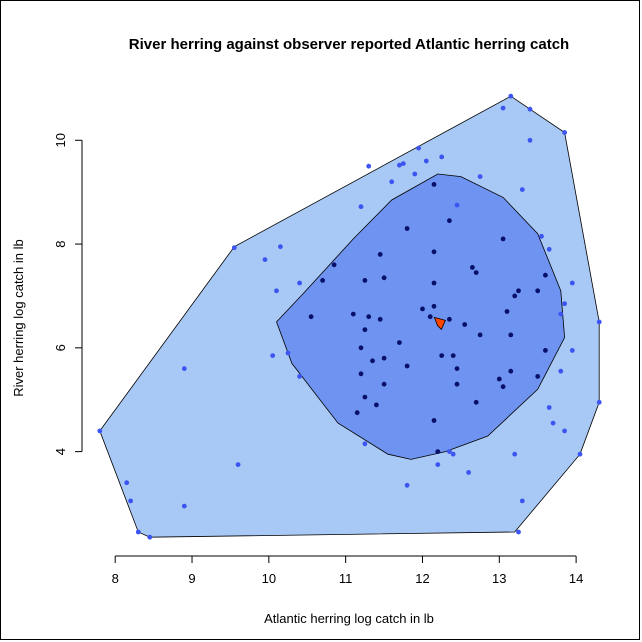 Image resolution: width=642 pixels, height=642 pixels. I want to click on x-tick-label: 11, so click(346, 578).